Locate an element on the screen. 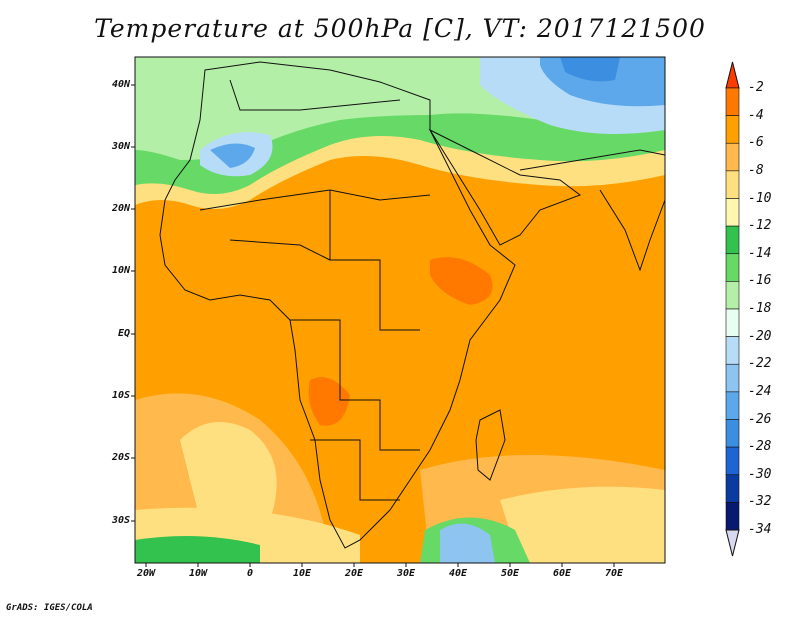 Image resolution: width=800 pixels, height=618 pixels. colorbar-bottom-arrow is located at coordinates (732, 543).